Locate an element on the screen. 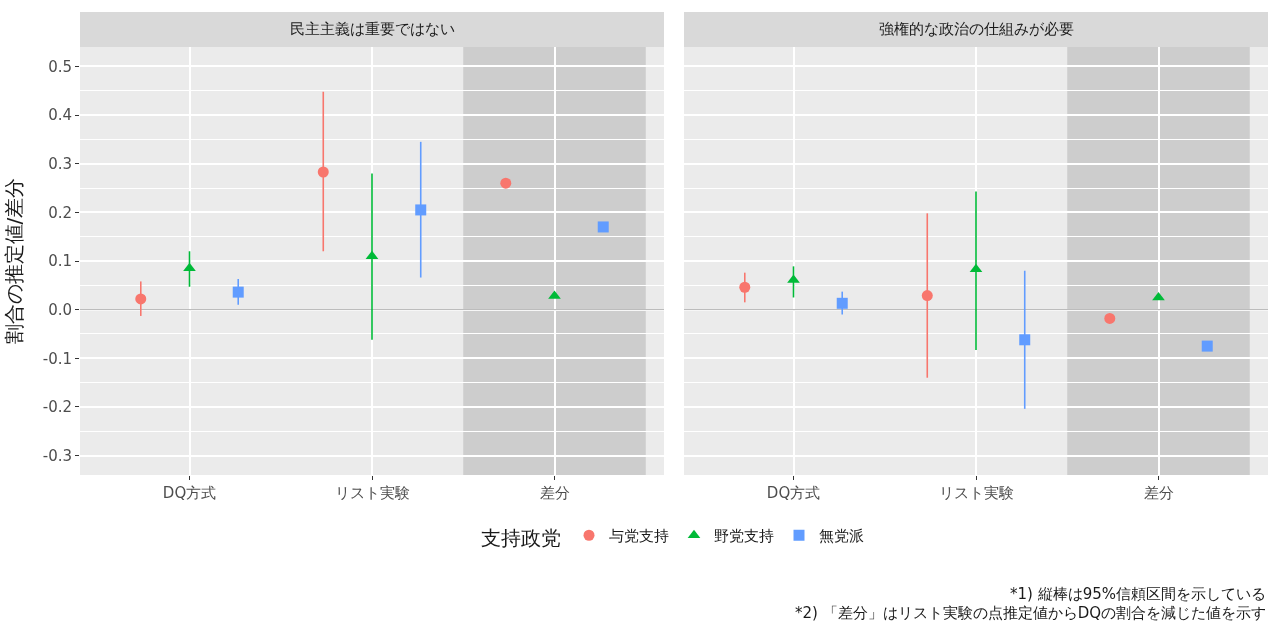 The image size is (1280, 640). y-tick-label: -0.3 is located at coordinates (57, 455).